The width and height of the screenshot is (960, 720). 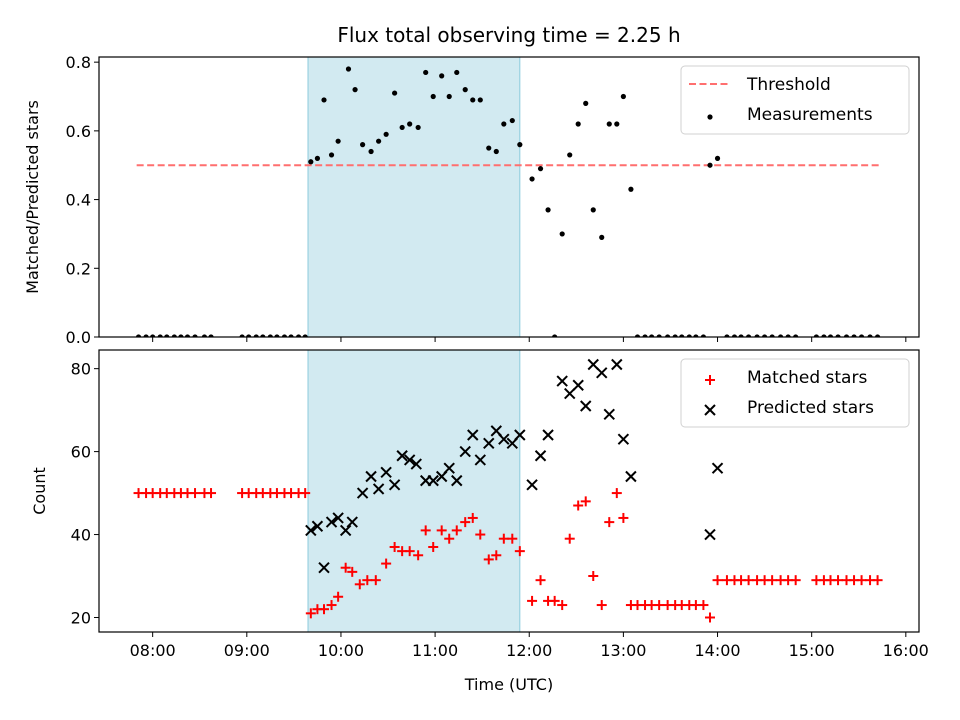 What do you see at coordinates (81, 617) in the screenshot?
I see `y-tick-label: 20` at bounding box center [81, 617].